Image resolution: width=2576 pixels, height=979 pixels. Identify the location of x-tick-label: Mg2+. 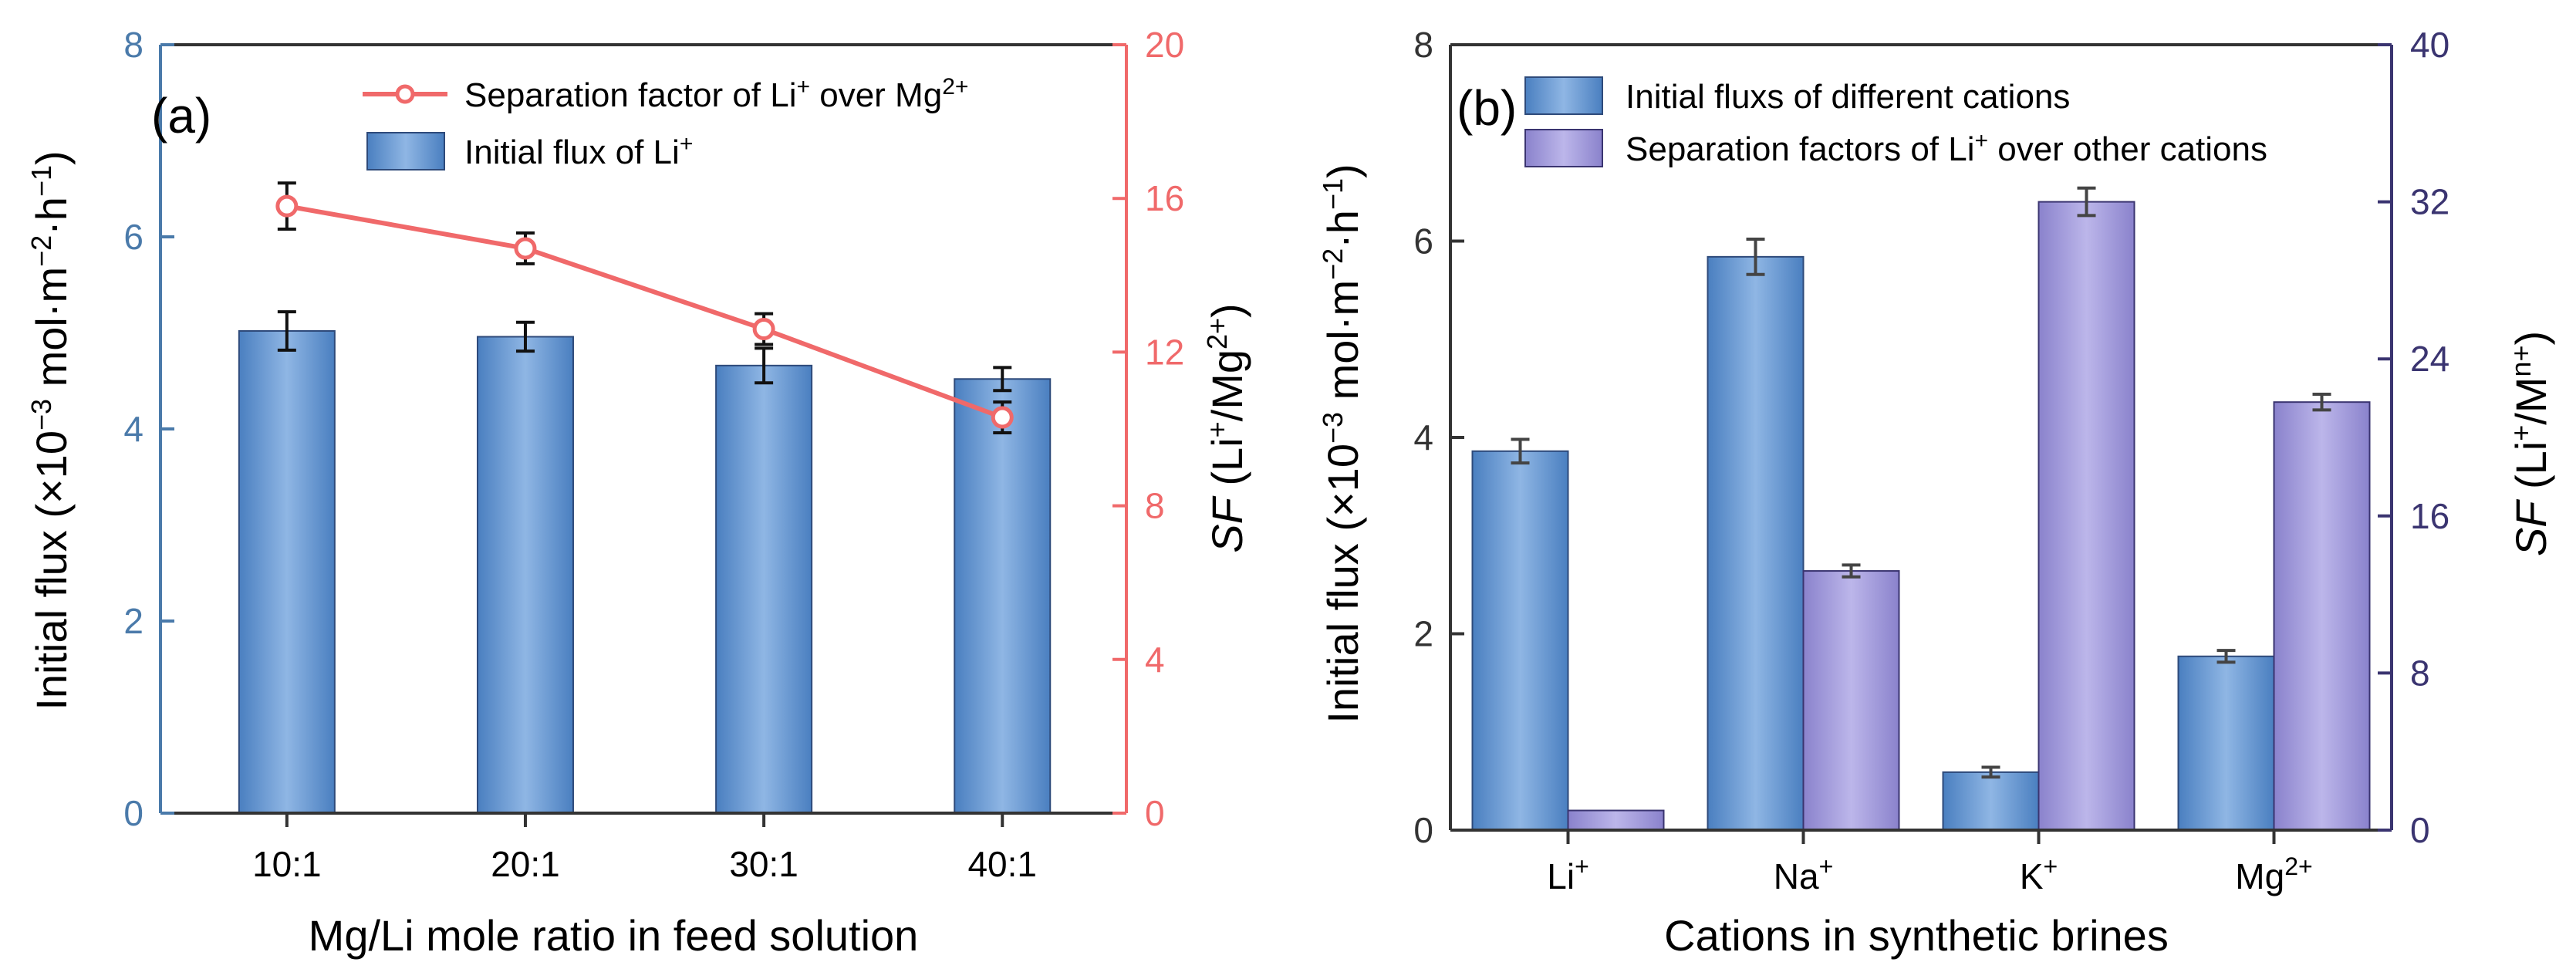
(2273, 874).